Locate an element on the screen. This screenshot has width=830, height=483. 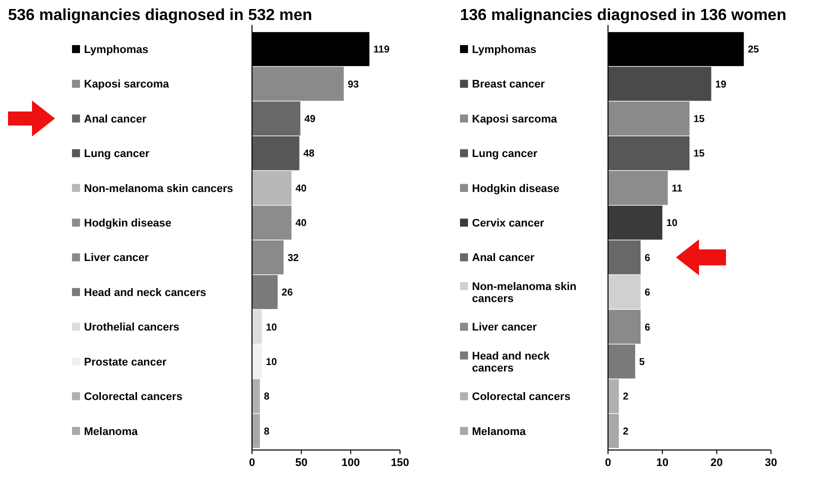
x-tick-label: 50 is located at coordinates (301, 463).